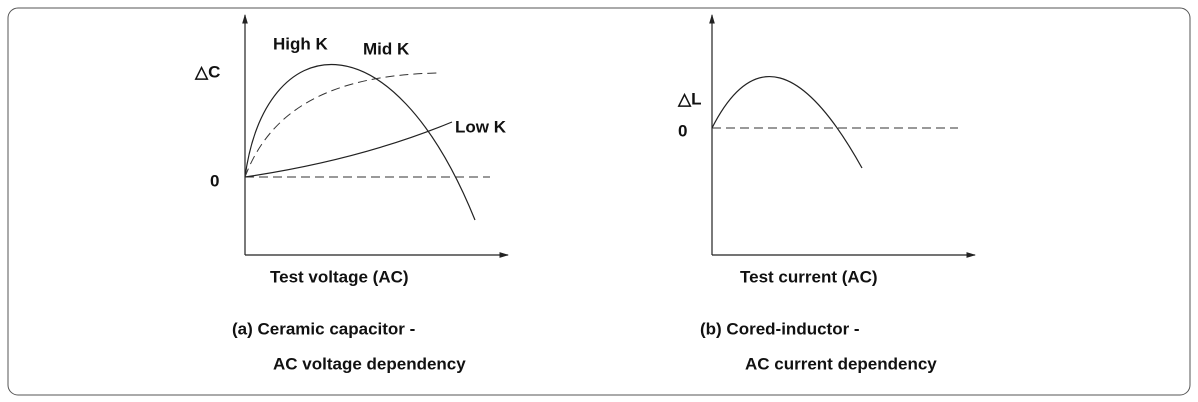 The width and height of the screenshot is (1198, 402). Describe the element at coordinates (300, 43) in the screenshot. I see `curve-label: High K` at that location.